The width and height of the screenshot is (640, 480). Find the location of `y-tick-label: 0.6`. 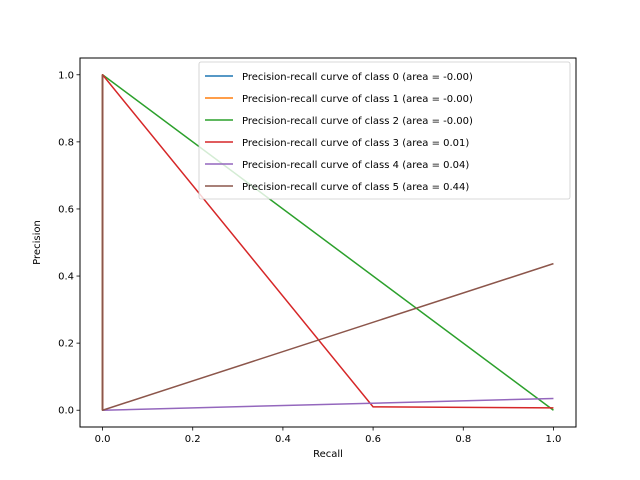

y-tick-label: 0.6 is located at coordinates (66, 209).